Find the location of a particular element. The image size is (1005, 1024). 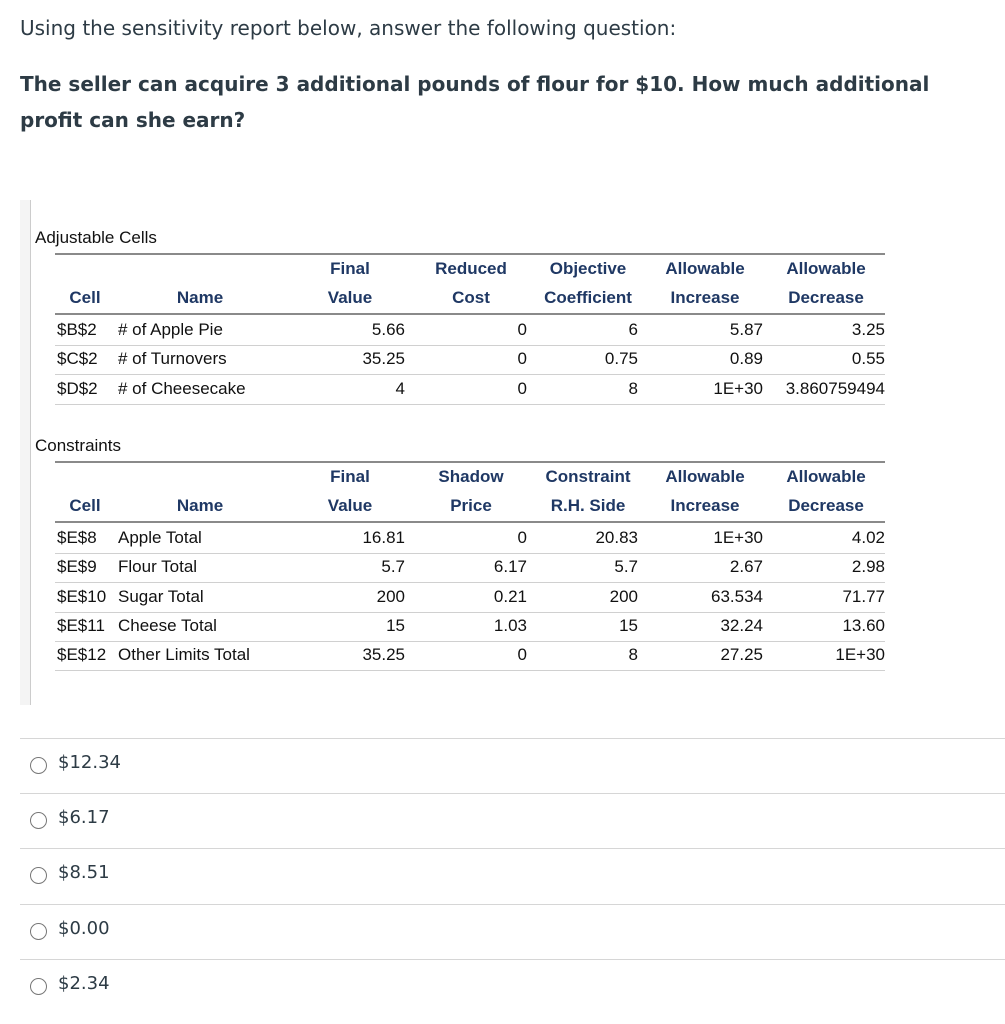

column-header: Constraint is located at coordinates (588, 476).